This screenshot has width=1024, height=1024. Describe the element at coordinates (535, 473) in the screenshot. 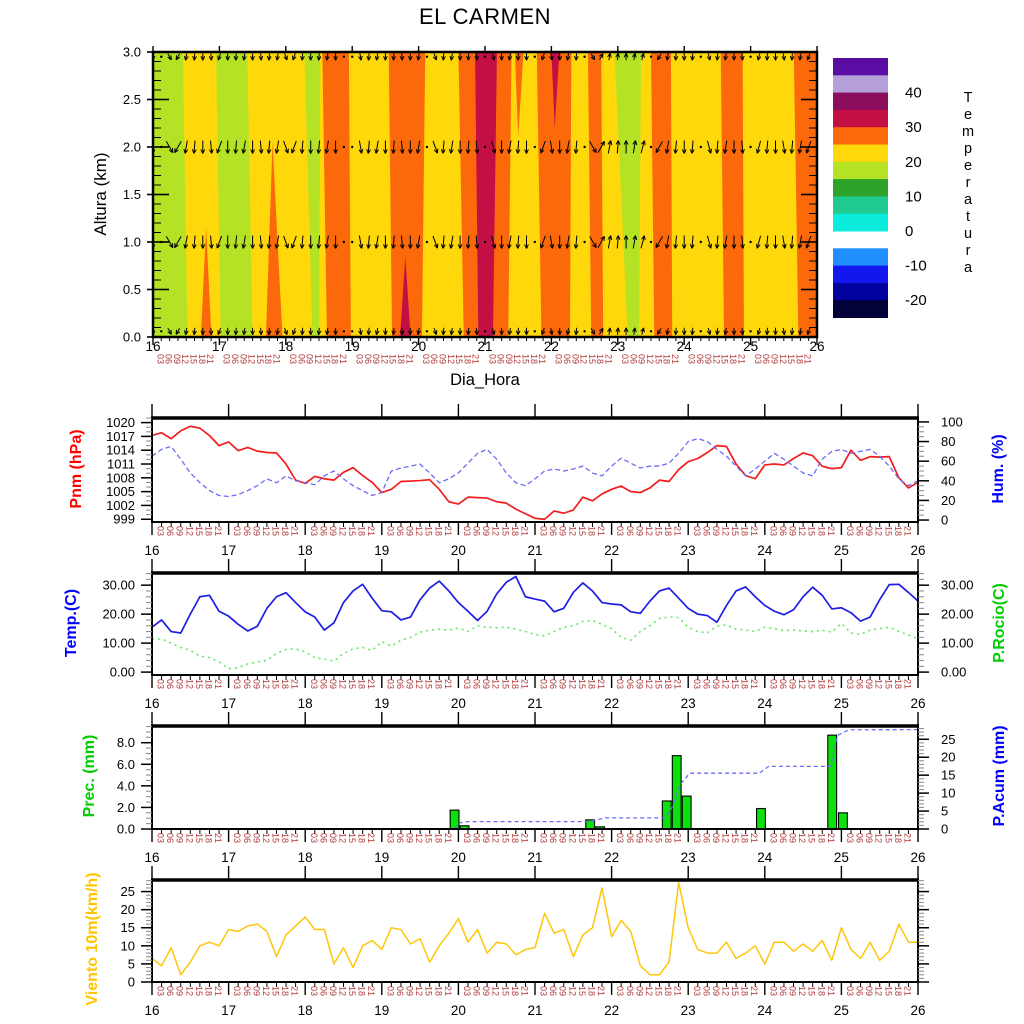

I see `pnm-line` at that location.